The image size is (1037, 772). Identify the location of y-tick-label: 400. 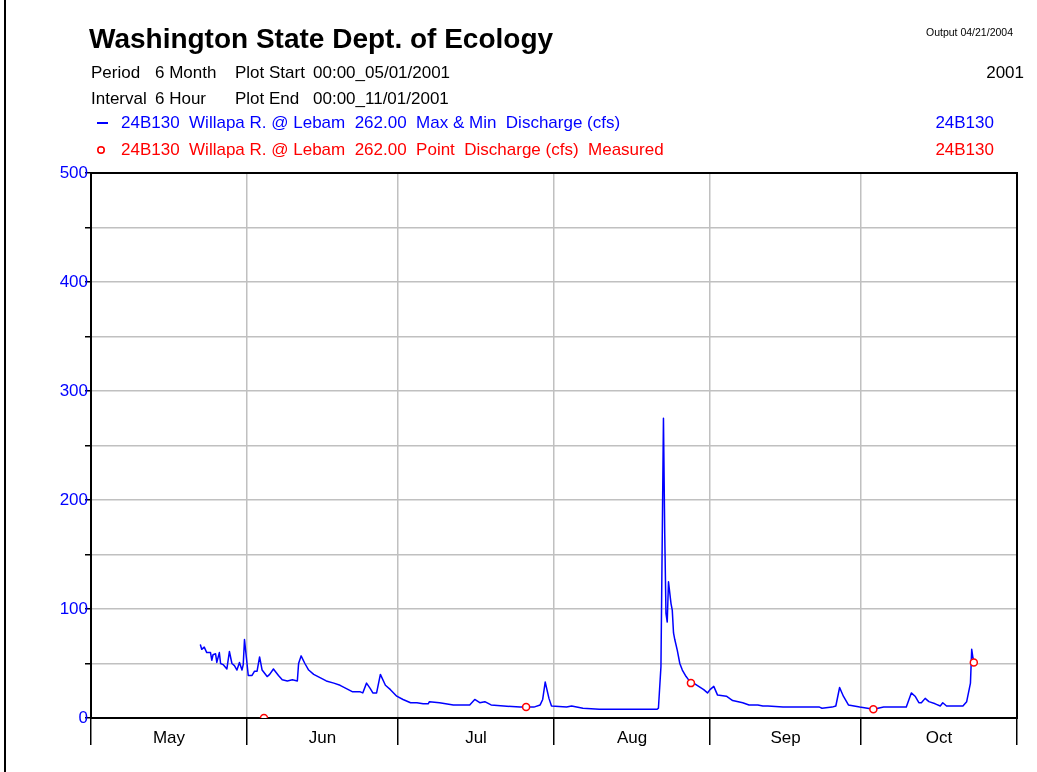
(73, 281).